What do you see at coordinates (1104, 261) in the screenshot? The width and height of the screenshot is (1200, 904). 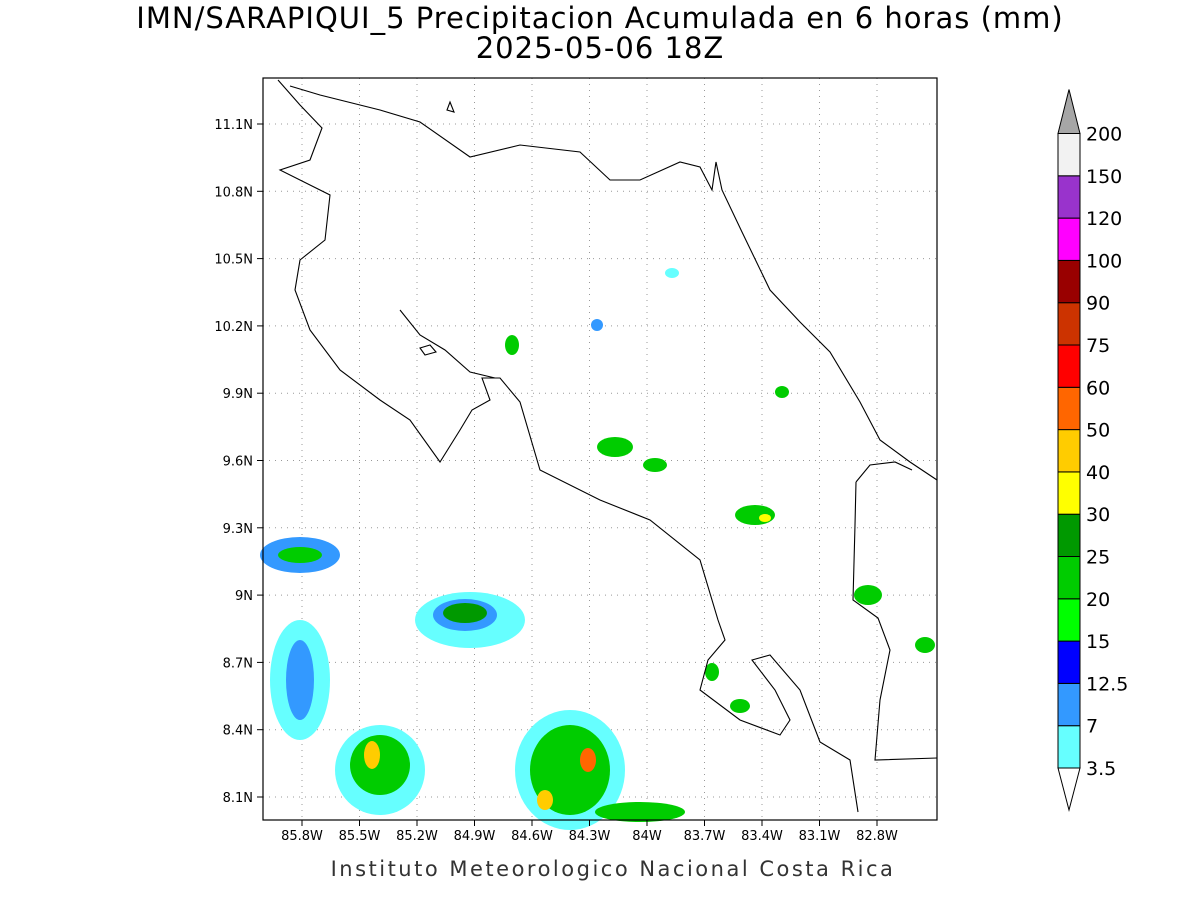 I see `colorbar-label: 100` at bounding box center [1104, 261].